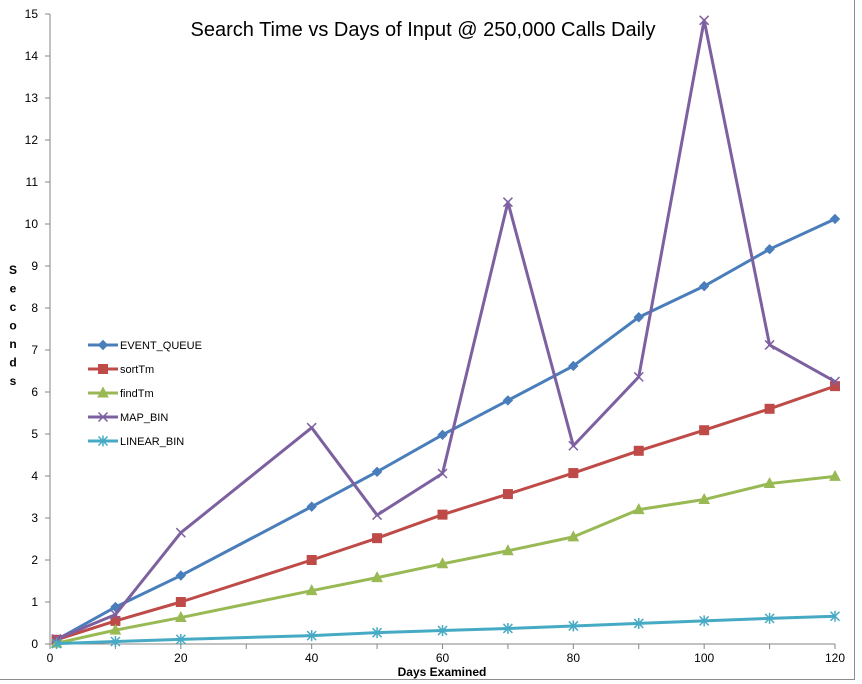 This screenshot has height=684, width=862. What do you see at coordinates (34, 392) in the screenshot?
I see `y-tick-label: 6` at bounding box center [34, 392].